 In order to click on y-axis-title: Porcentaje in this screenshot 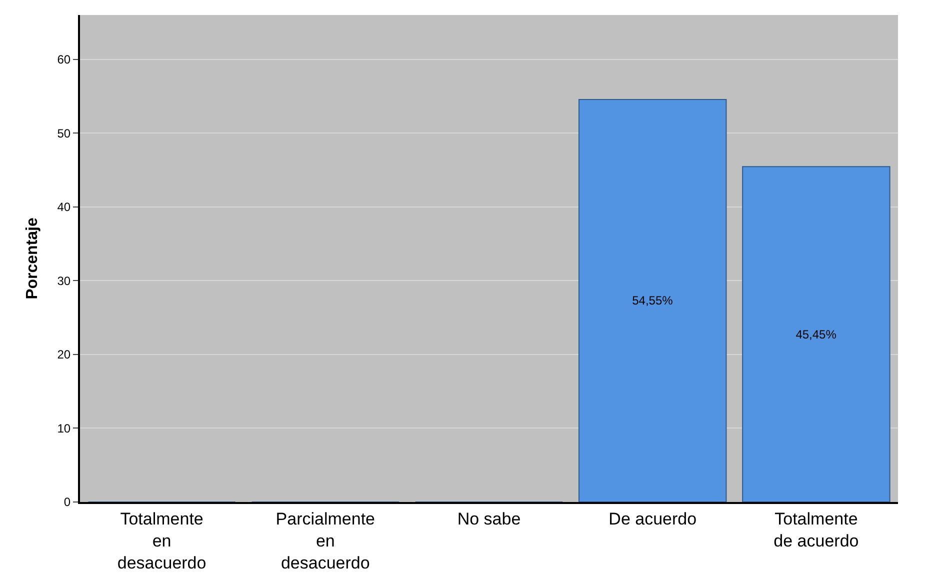, I will do `click(32, 258)`.